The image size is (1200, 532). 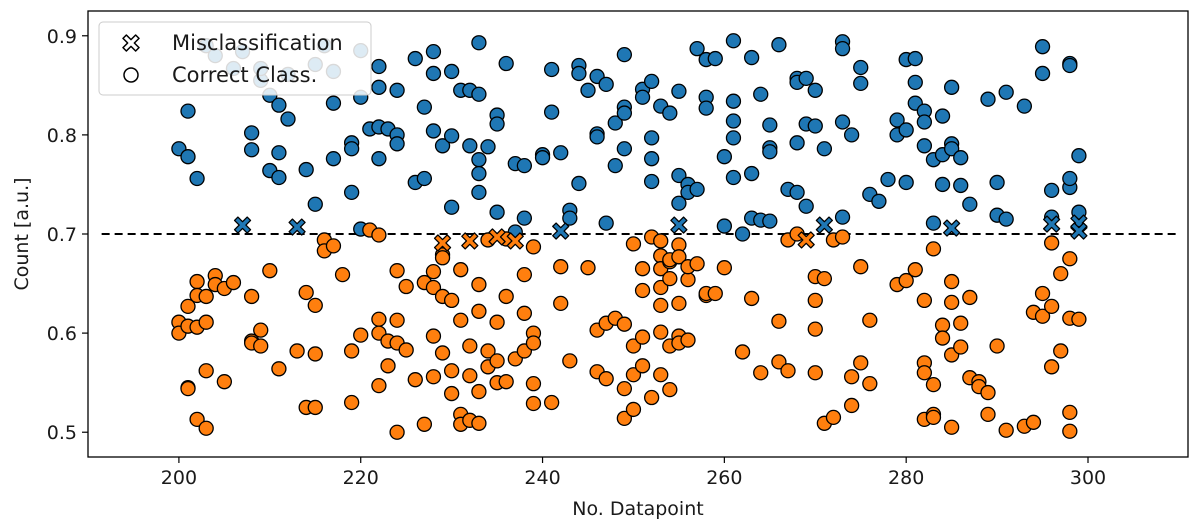 I want to click on x-tick-label: 280, so click(x=906, y=478).